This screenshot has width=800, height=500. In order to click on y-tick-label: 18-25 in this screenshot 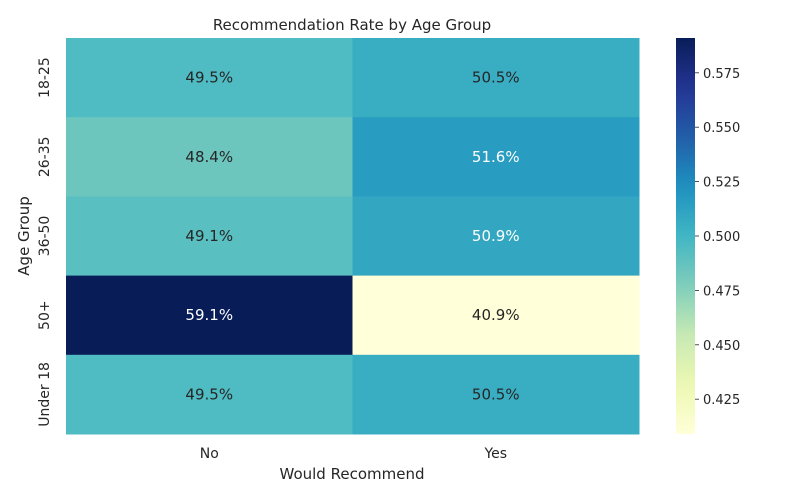, I will do `click(45, 77)`.